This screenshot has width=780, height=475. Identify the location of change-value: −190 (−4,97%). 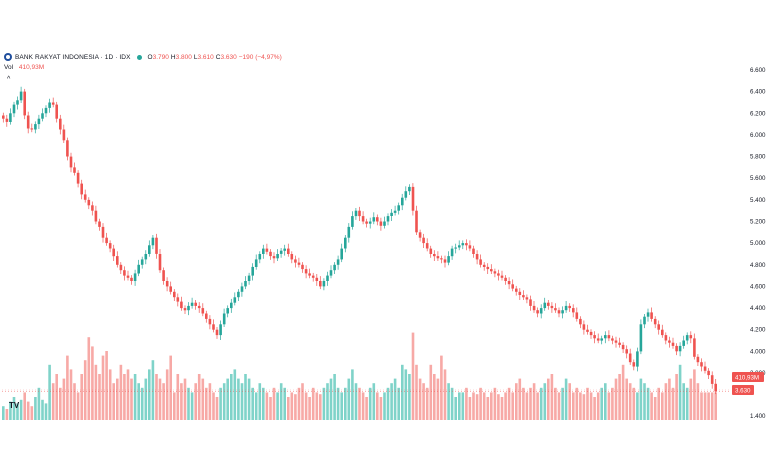
(260, 57).